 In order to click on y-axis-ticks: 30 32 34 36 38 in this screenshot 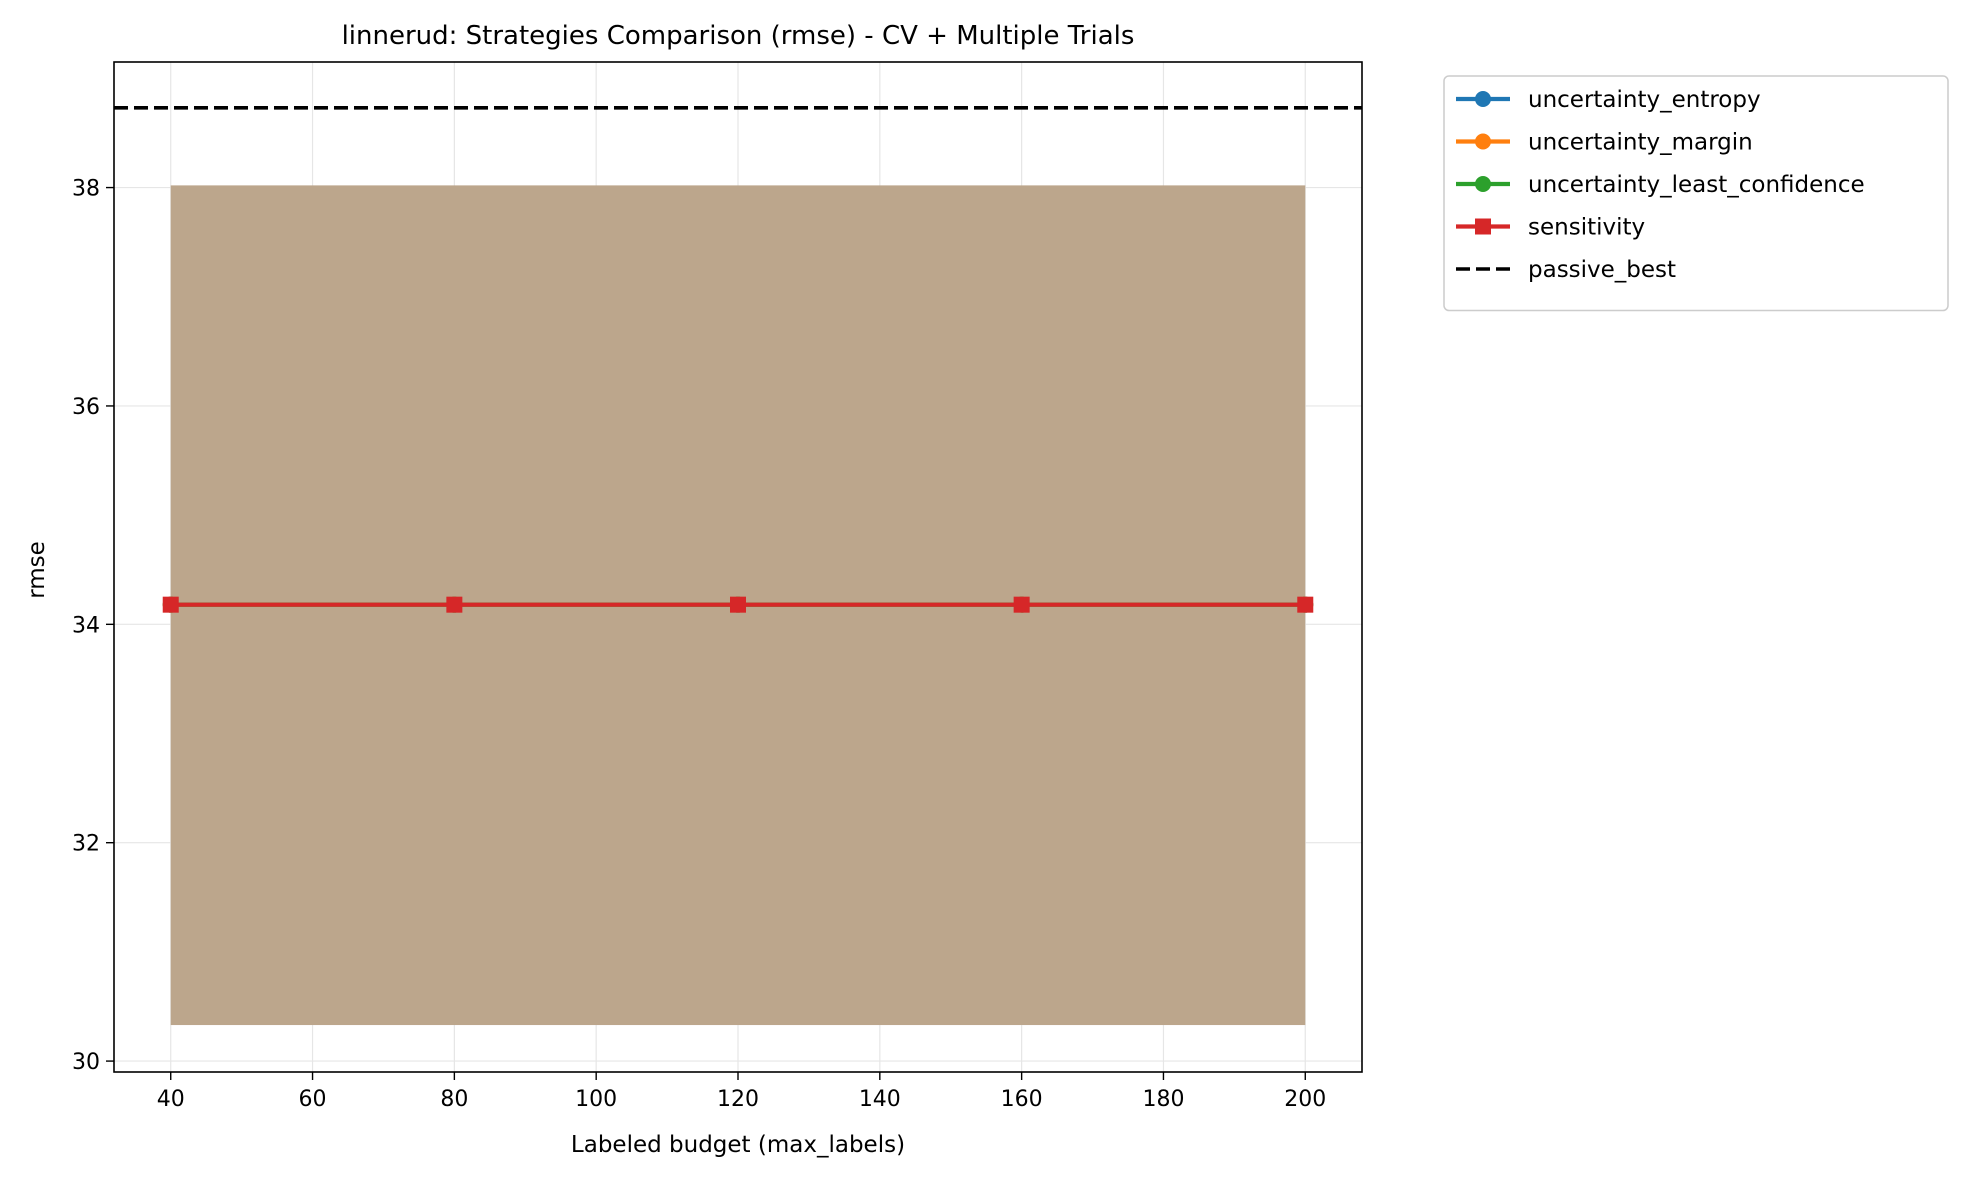, I will do `click(93, 626)`.